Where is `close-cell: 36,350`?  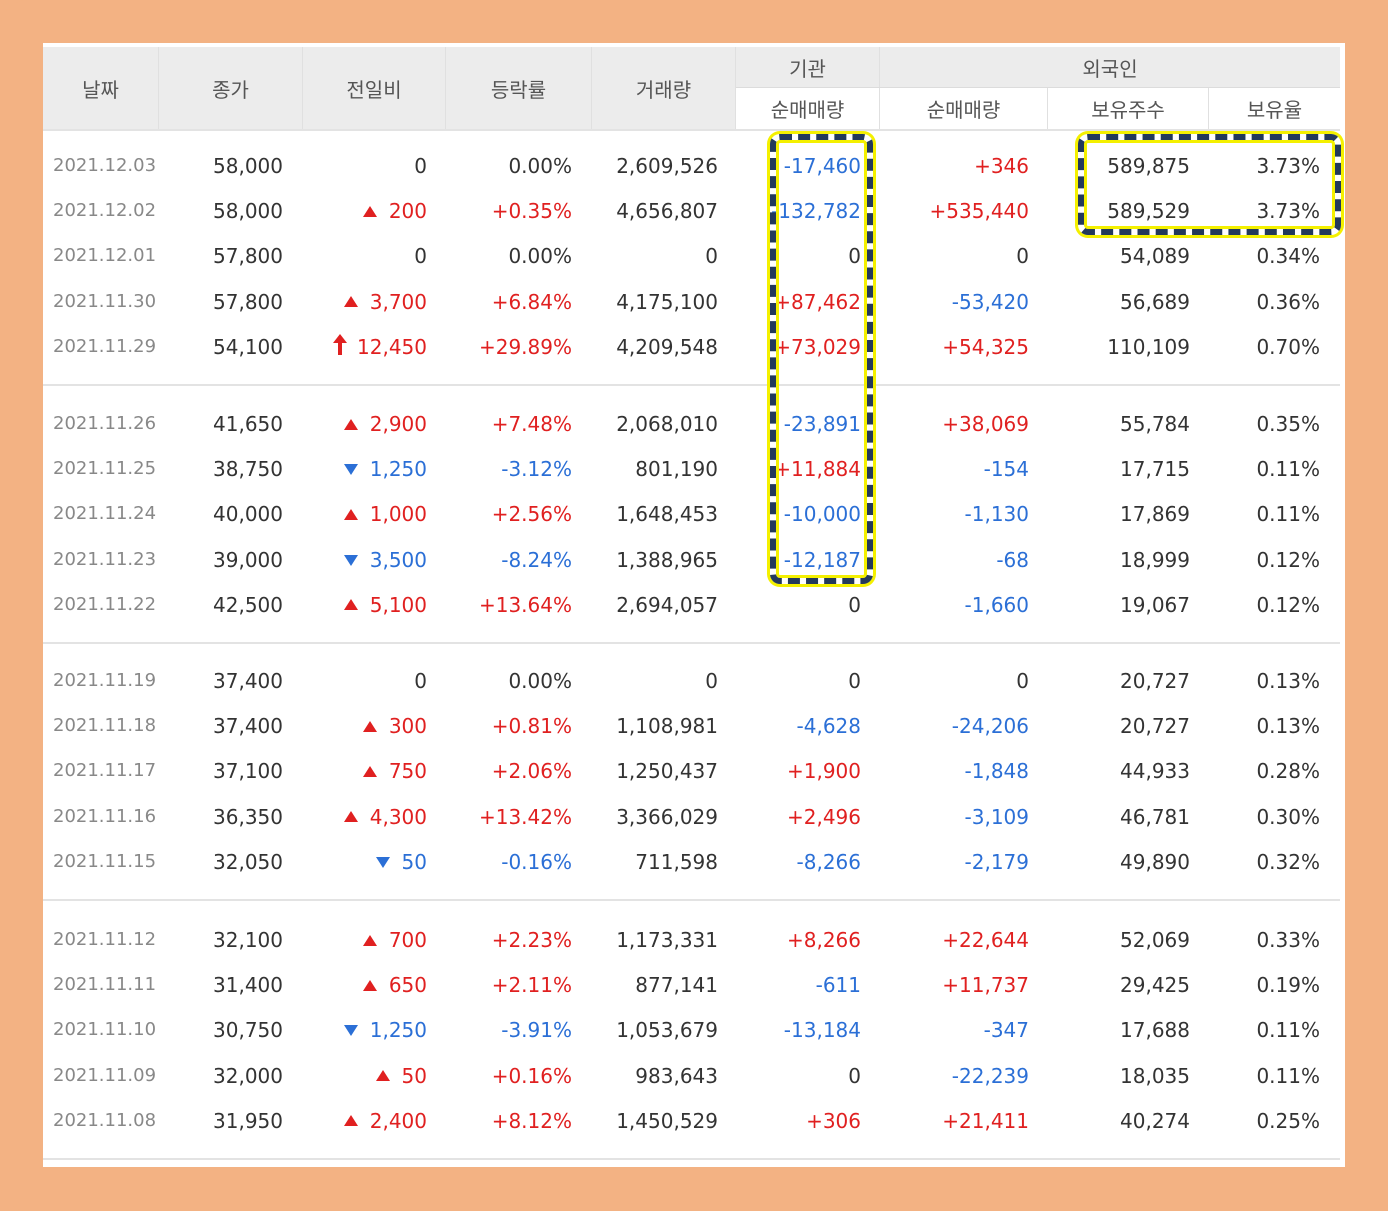 close-cell: 36,350 is located at coordinates (248, 816).